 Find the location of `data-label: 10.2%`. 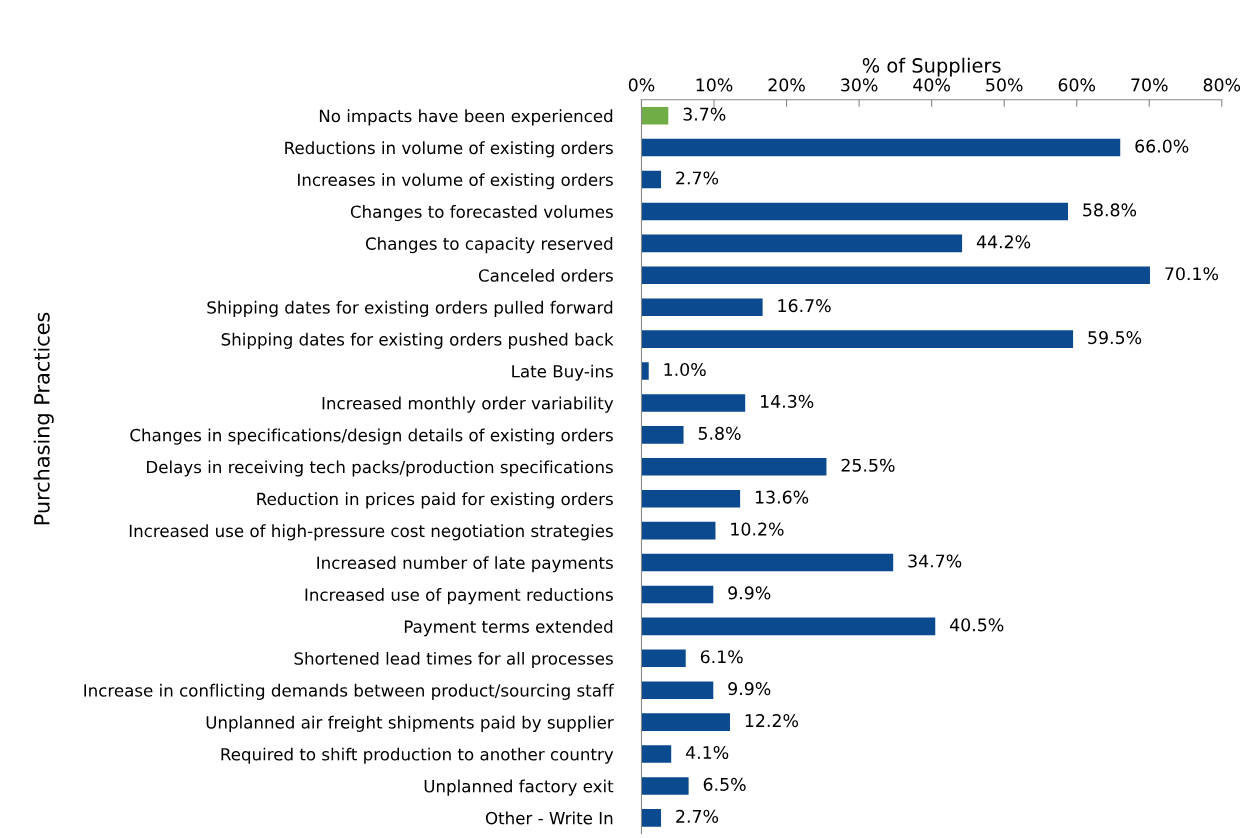

data-label: 10.2% is located at coordinates (757, 529).